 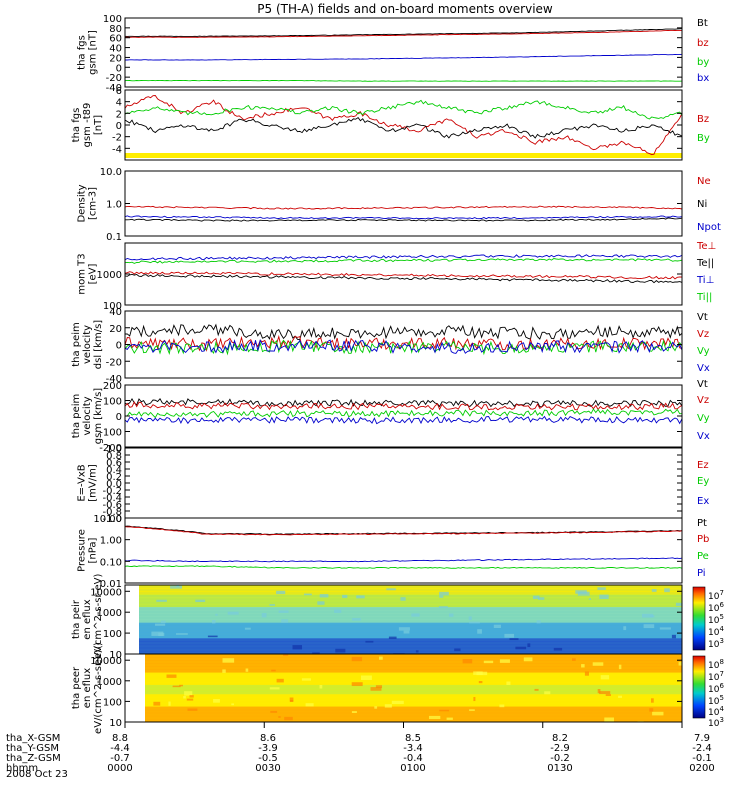 I want to click on series-group-fgs_gsm_dtrend, so click(x=403, y=126).